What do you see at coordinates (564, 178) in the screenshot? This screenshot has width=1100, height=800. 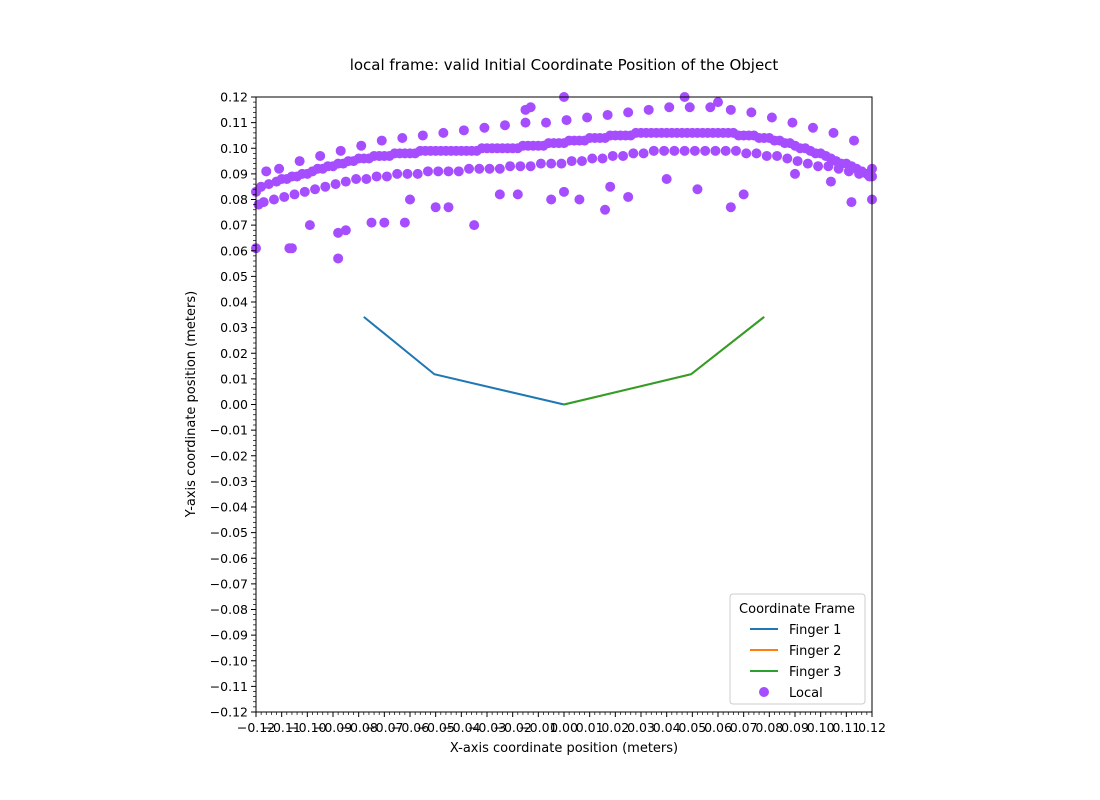 I see `scatter-points-group` at bounding box center [564, 178].